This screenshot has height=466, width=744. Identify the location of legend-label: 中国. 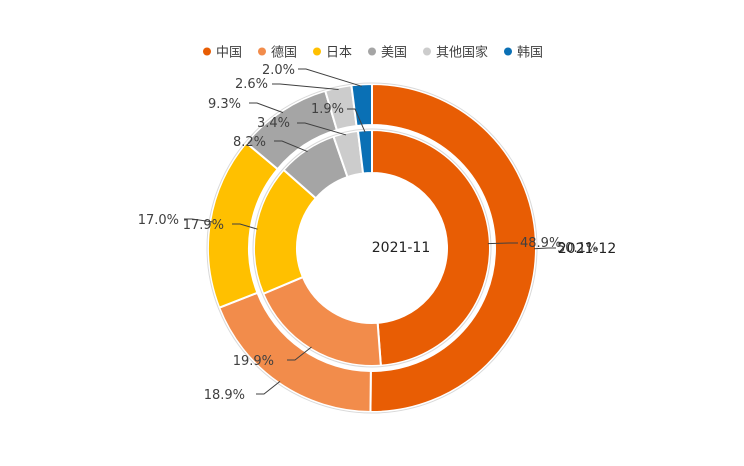
(229, 53).